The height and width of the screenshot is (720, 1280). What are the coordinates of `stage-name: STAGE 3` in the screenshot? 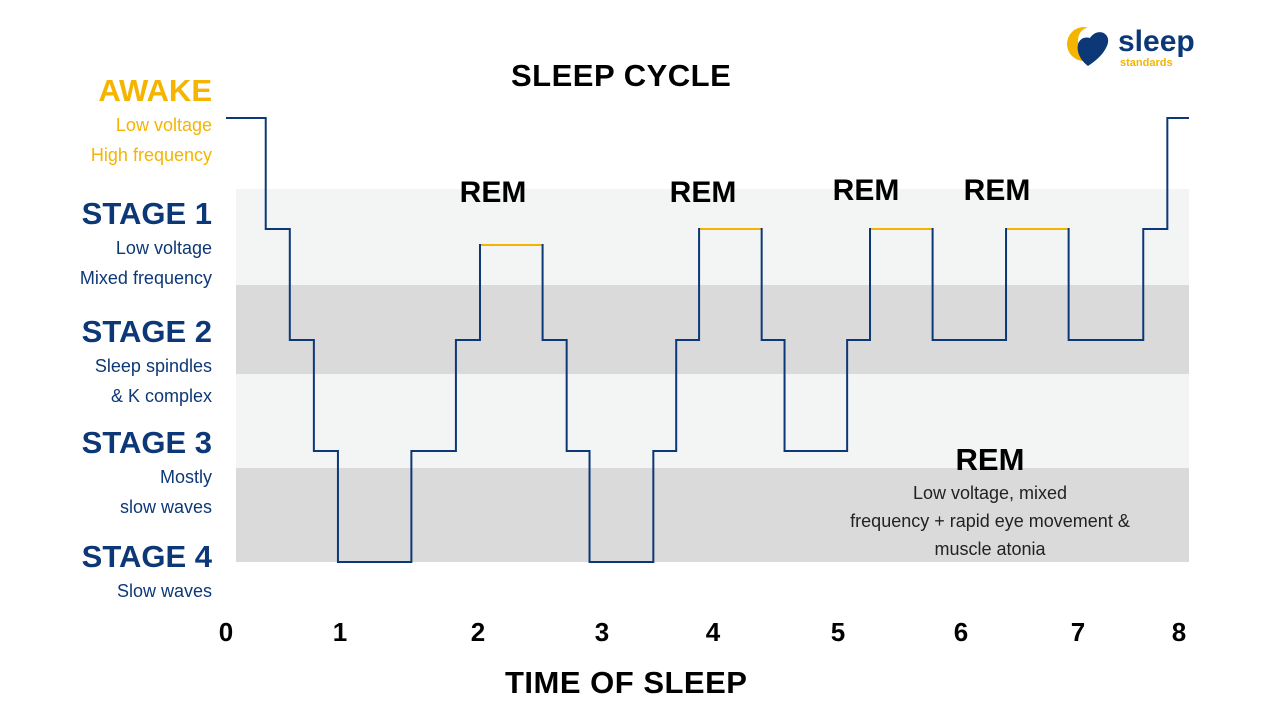 It's located at (146, 442).